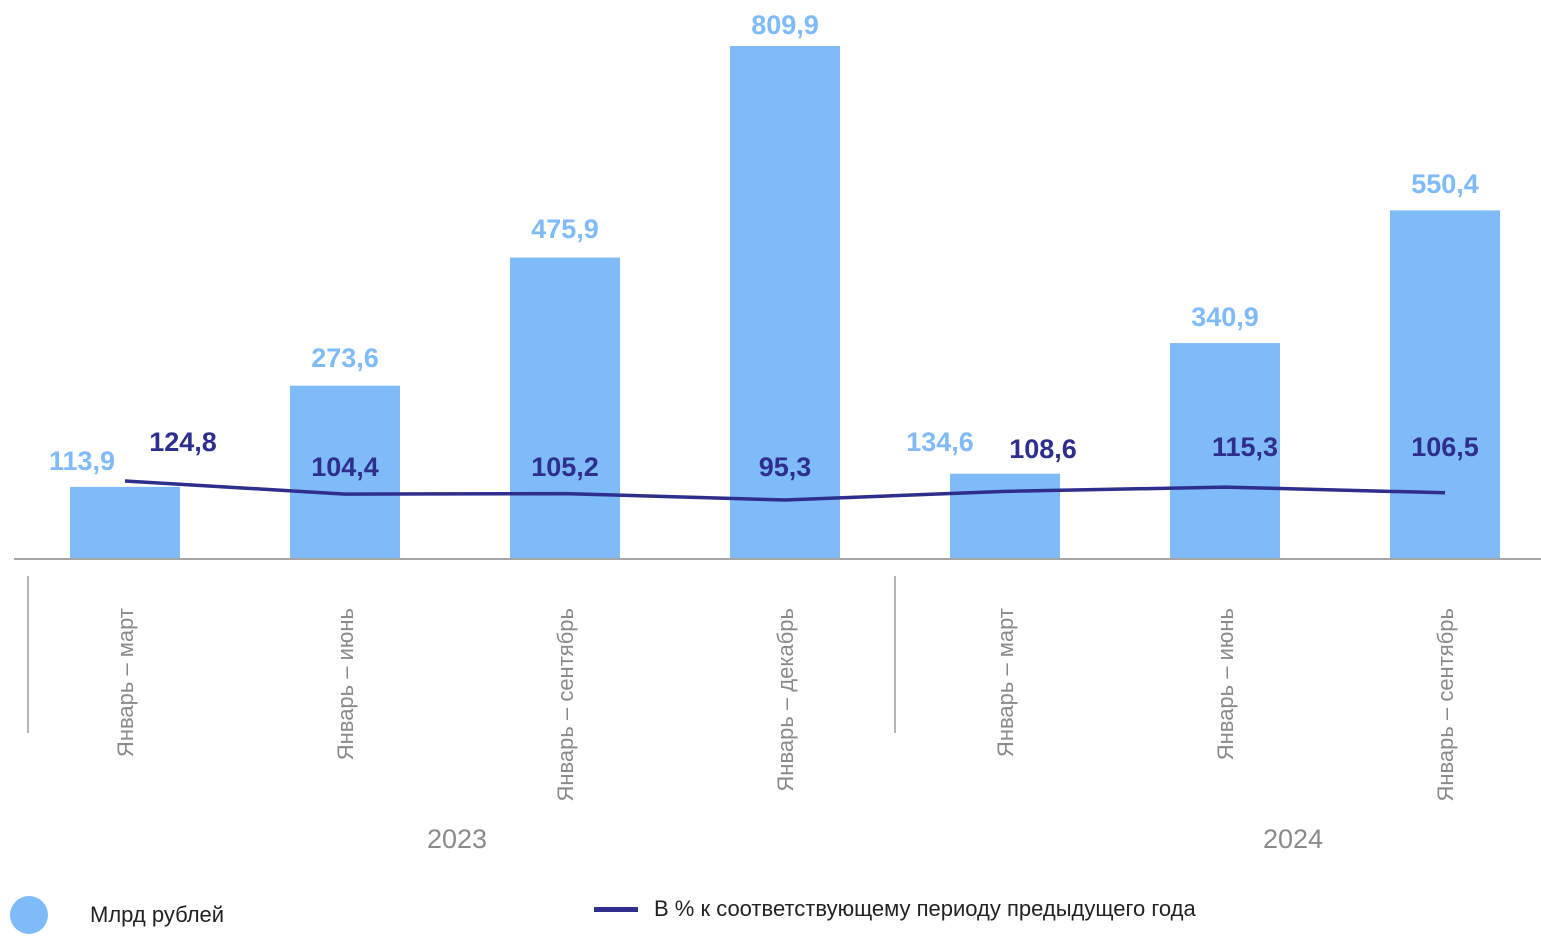  What do you see at coordinates (940, 442) in the screenshot?
I see `bar-value-label-4: 134,6` at bounding box center [940, 442].